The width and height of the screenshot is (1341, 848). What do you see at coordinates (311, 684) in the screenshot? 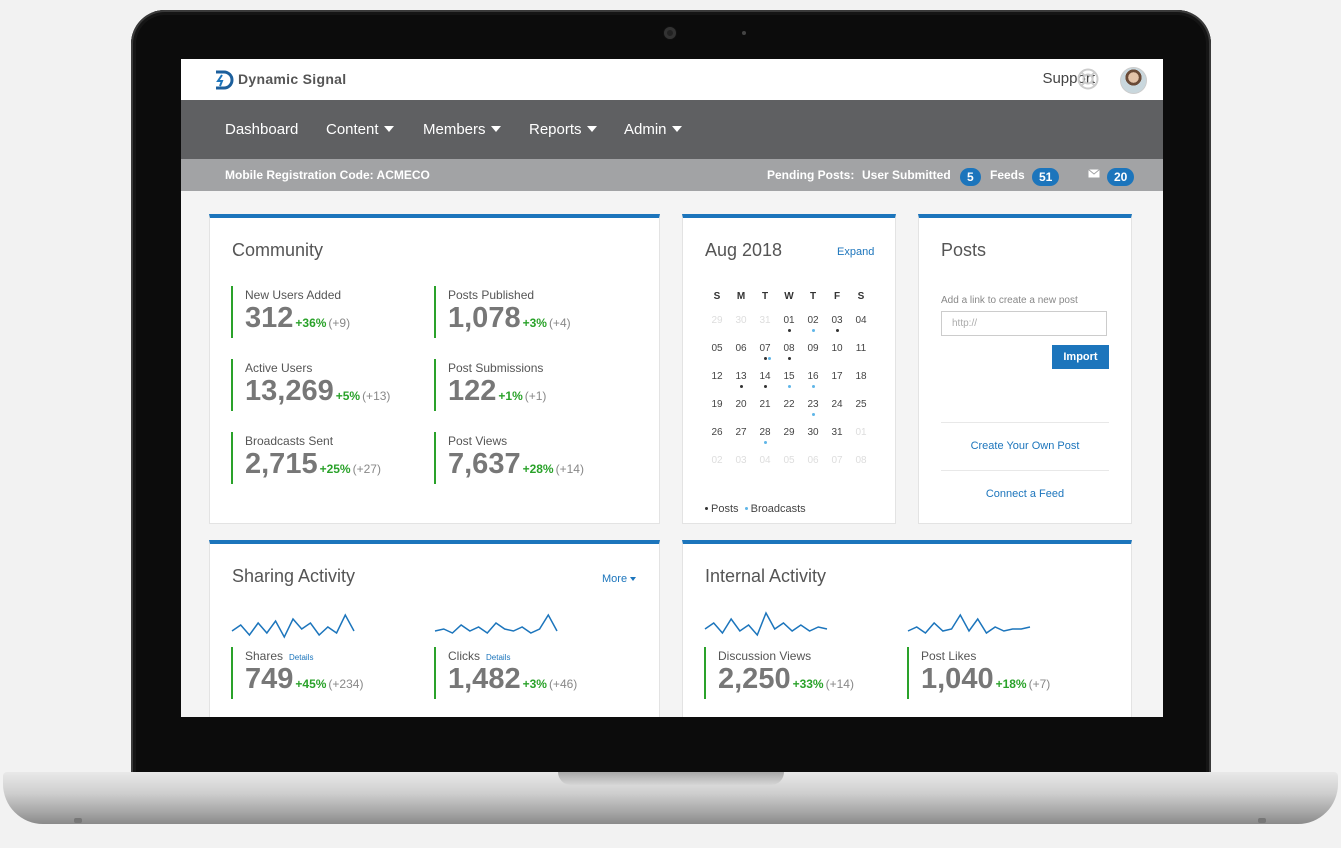
I see `stat-percent-change: +45%` at bounding box center [311, 684].